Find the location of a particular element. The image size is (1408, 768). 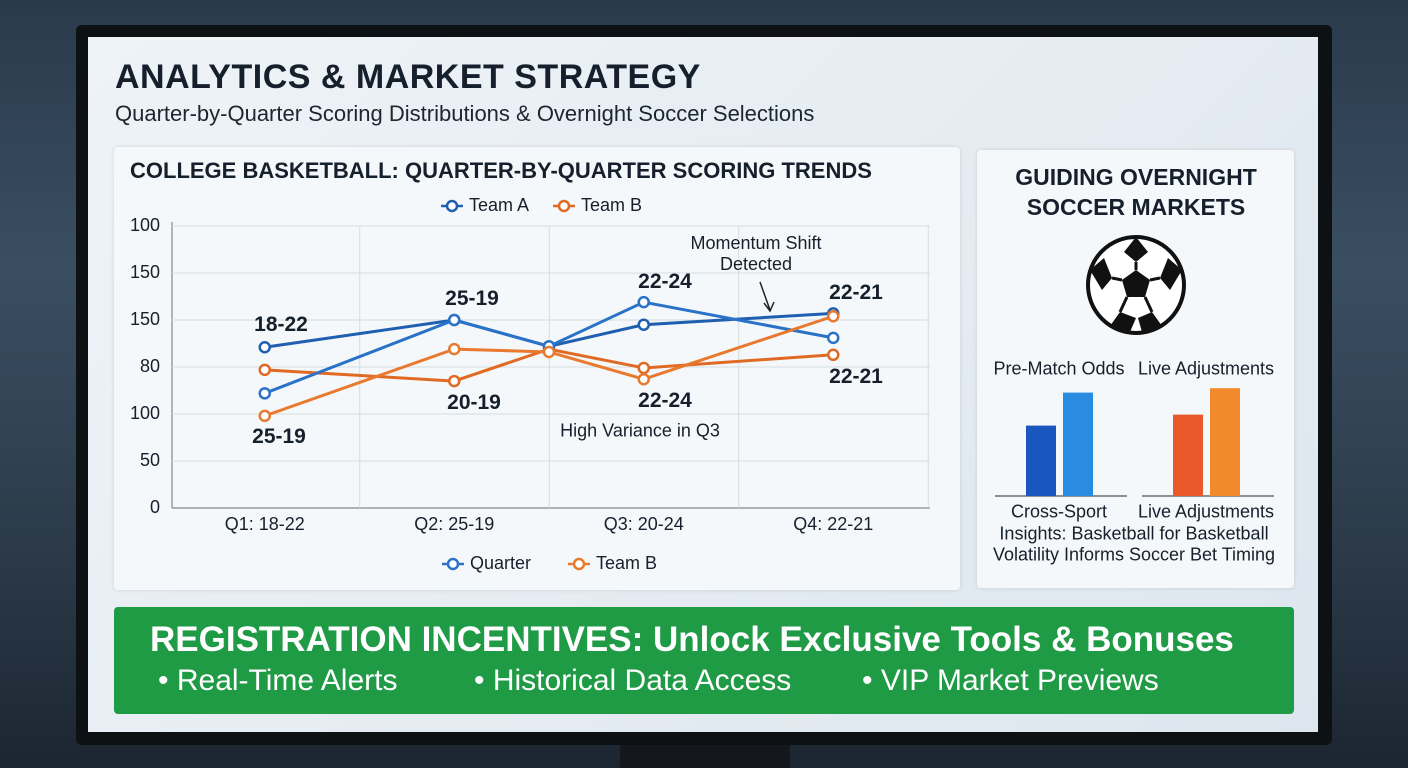

caption: Insights: Basketball for Basketball is located at coordinates (1134, 533).